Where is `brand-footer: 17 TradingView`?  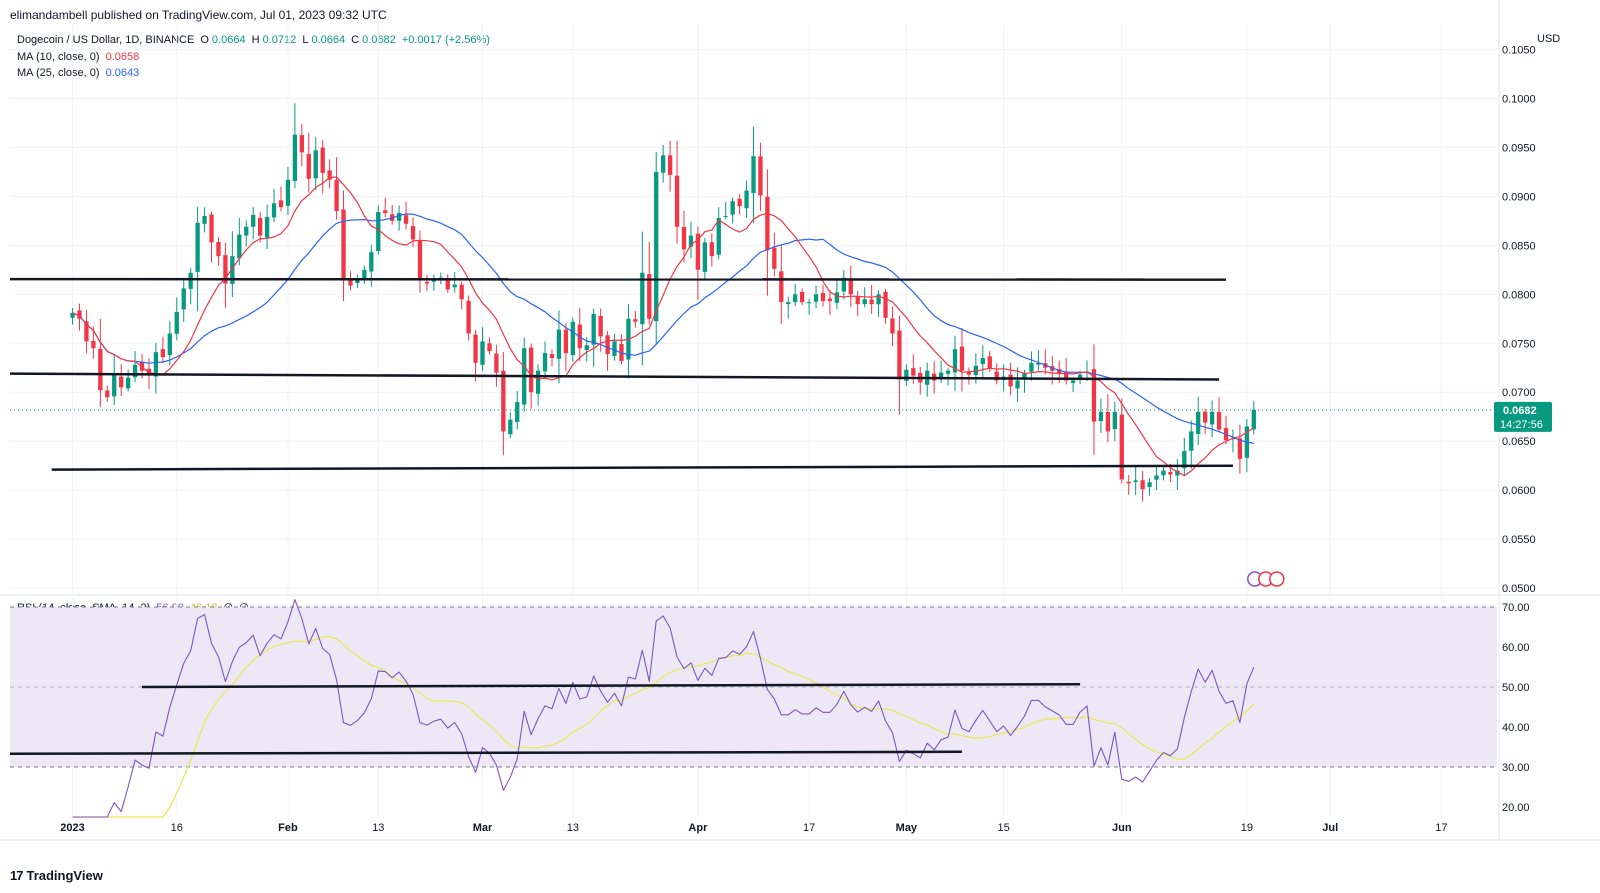 brand-footer: 17 TradingView is located at coordinates (56, 875).